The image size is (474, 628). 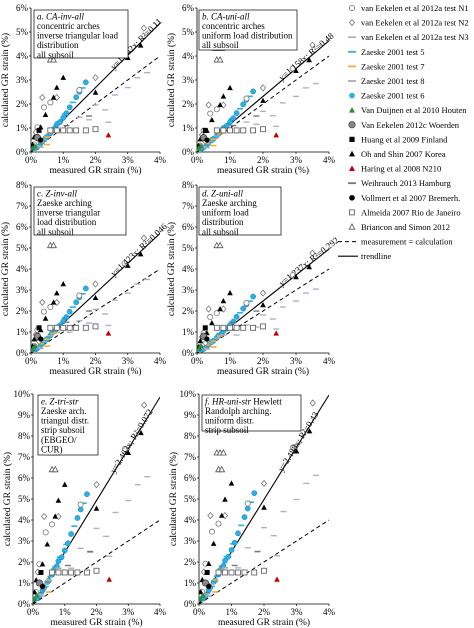 I want to click on y-tick-label: 9%, so click(x=24, y=415).